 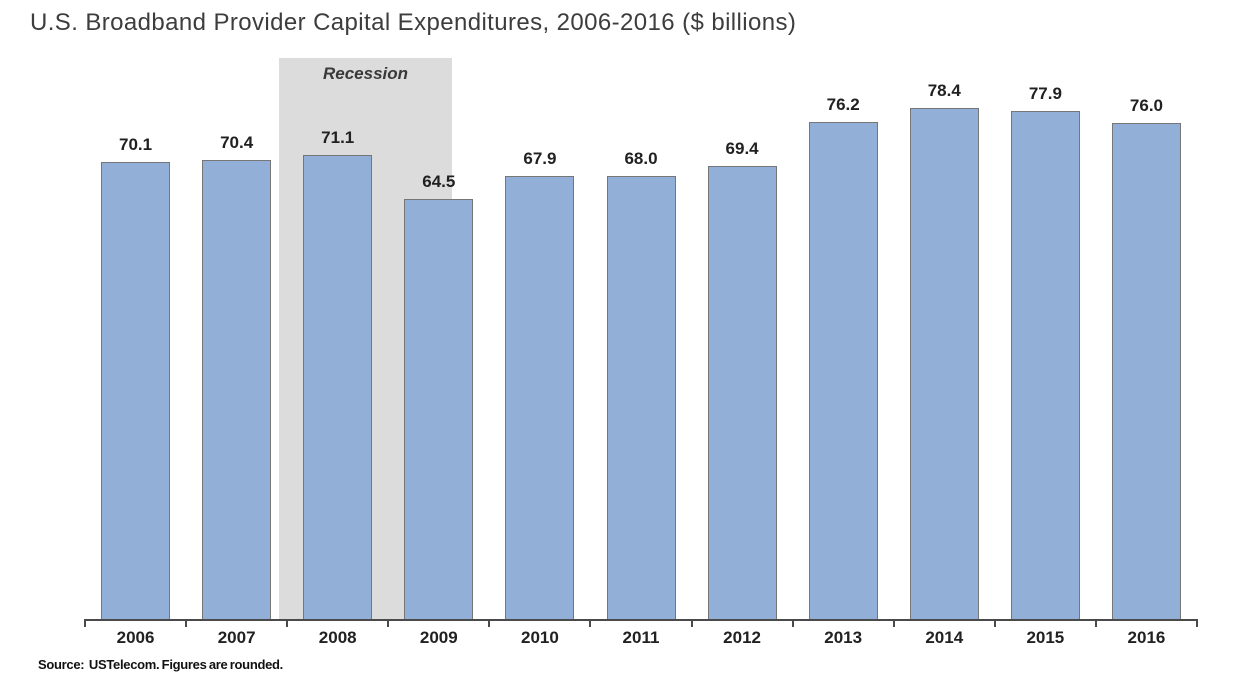 I want to click on x-tick-label-2008: 2008, so click(x=337, y=637).